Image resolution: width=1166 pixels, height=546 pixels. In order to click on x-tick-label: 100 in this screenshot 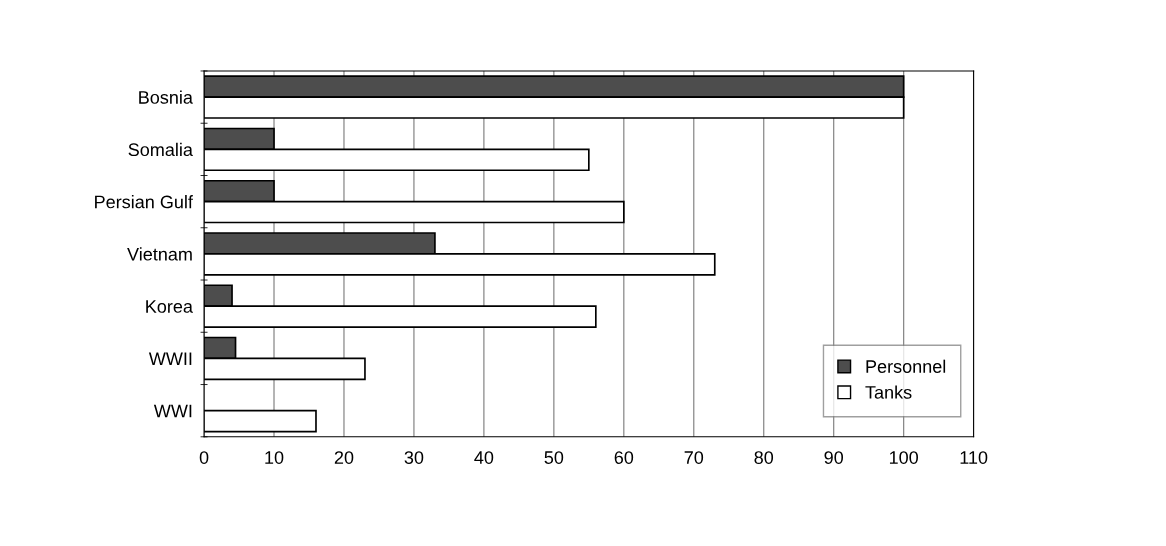, I will do `click(904, 457)`.